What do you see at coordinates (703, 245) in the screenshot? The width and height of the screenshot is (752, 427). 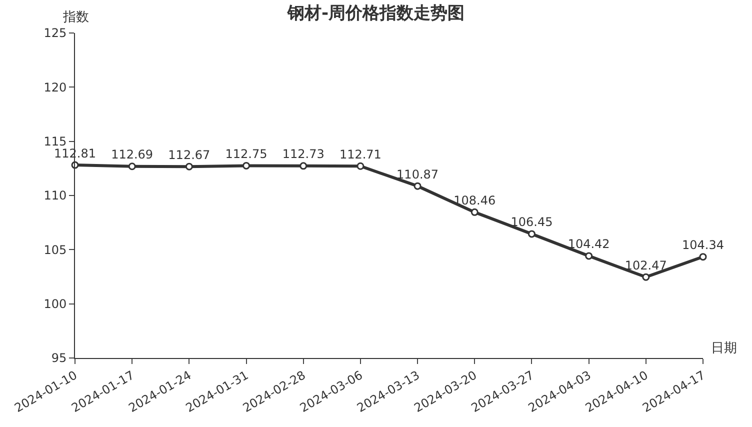 I see `data-label: 104.34` at bounding box center [703, 245].